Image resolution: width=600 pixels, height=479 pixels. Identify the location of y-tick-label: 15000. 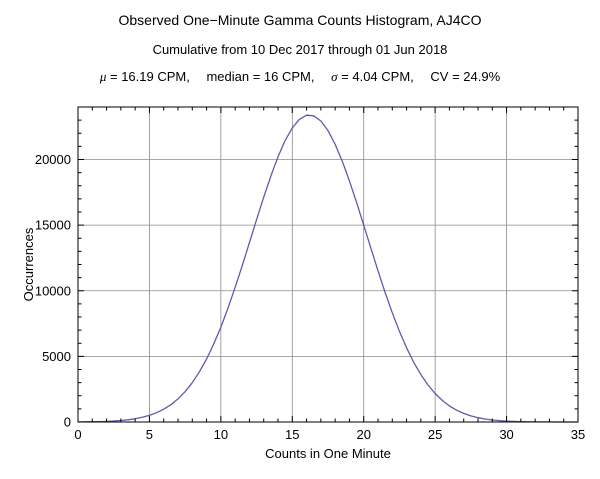
(53, 225).